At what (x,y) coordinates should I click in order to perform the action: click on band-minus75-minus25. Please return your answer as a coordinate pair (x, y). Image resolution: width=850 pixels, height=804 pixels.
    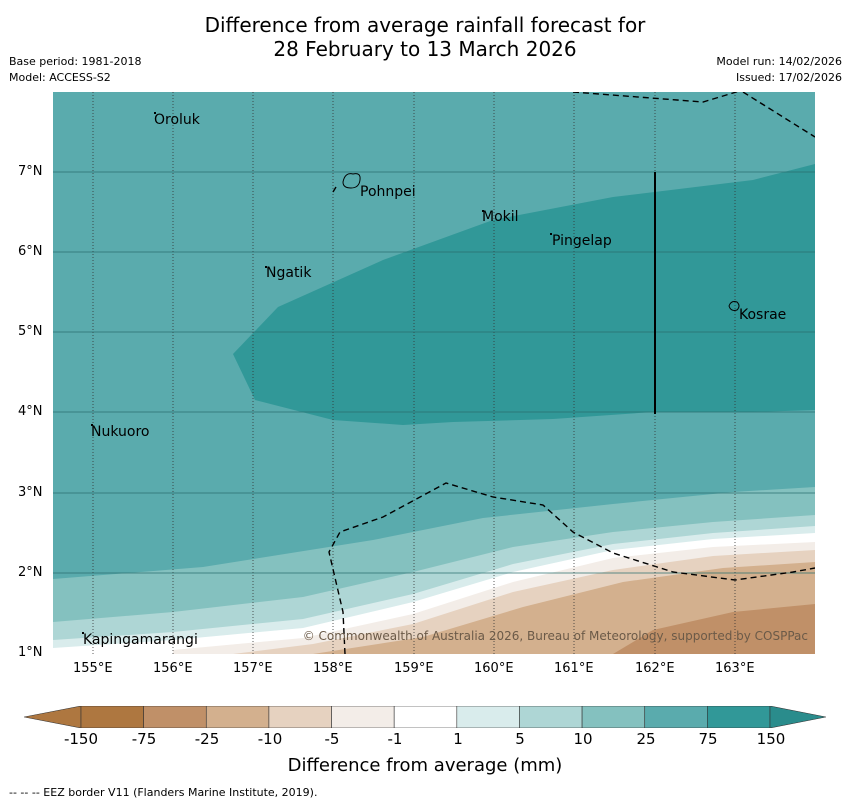
    Looking at the image, I should click on (714, 629).